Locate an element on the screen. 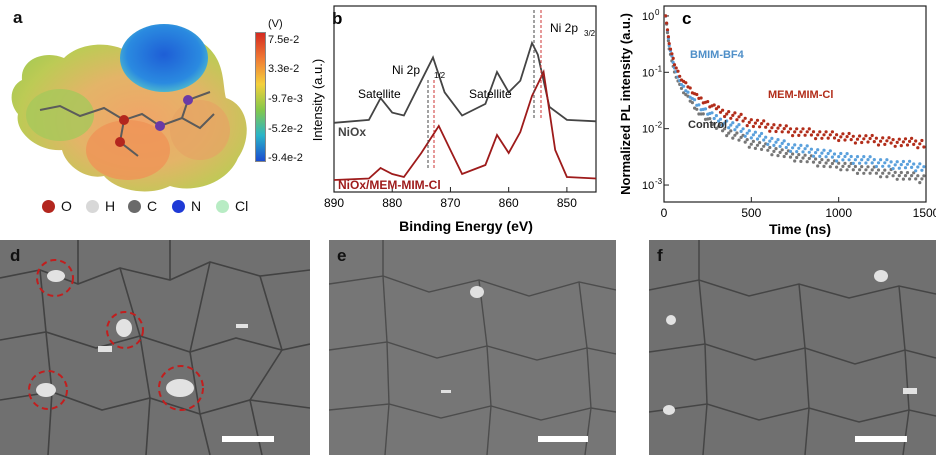  series-label-niox: NiOx is located at coordinates (352, 132).